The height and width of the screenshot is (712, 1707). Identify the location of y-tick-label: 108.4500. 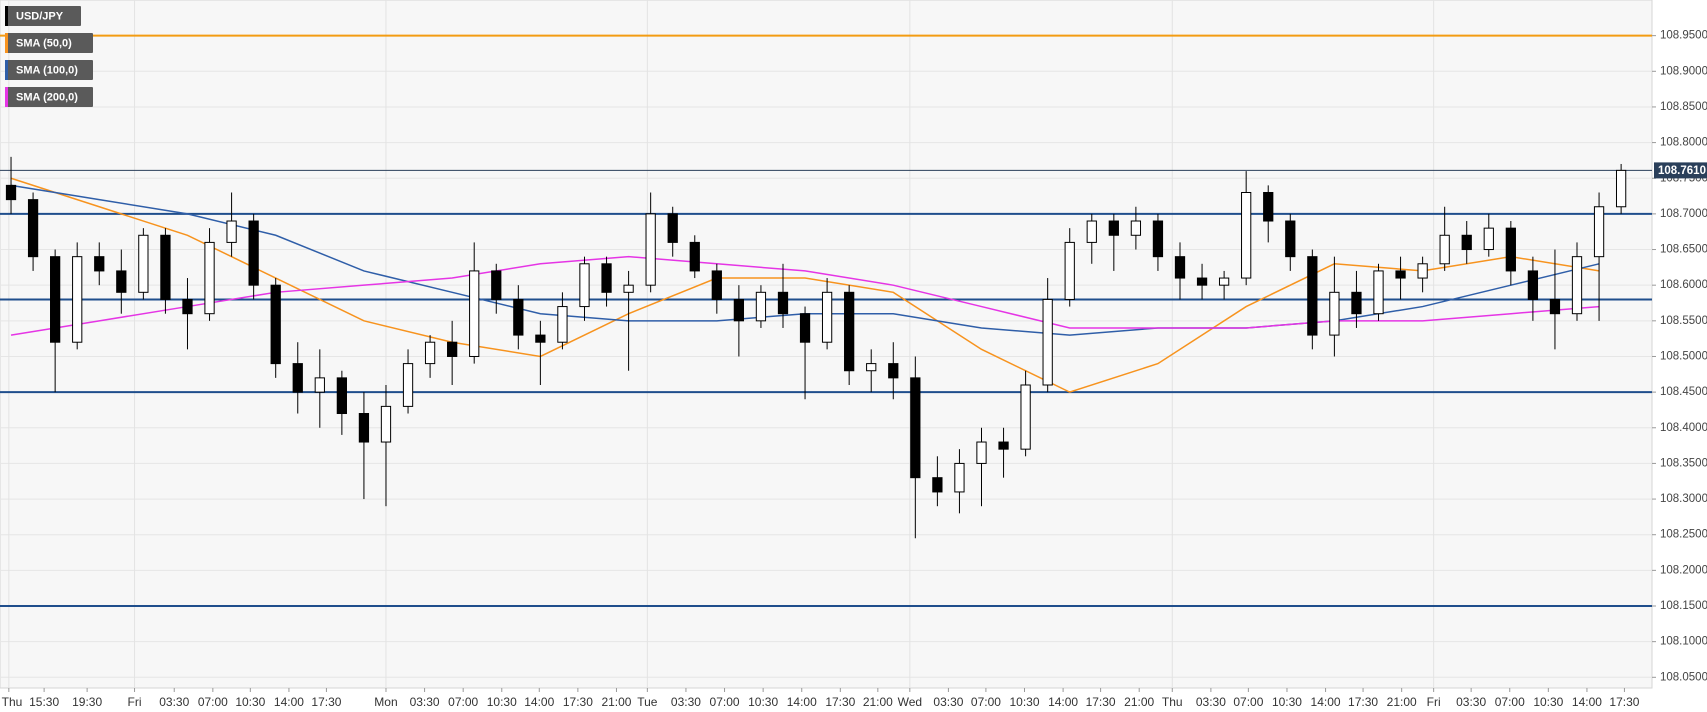
(1683, 392).